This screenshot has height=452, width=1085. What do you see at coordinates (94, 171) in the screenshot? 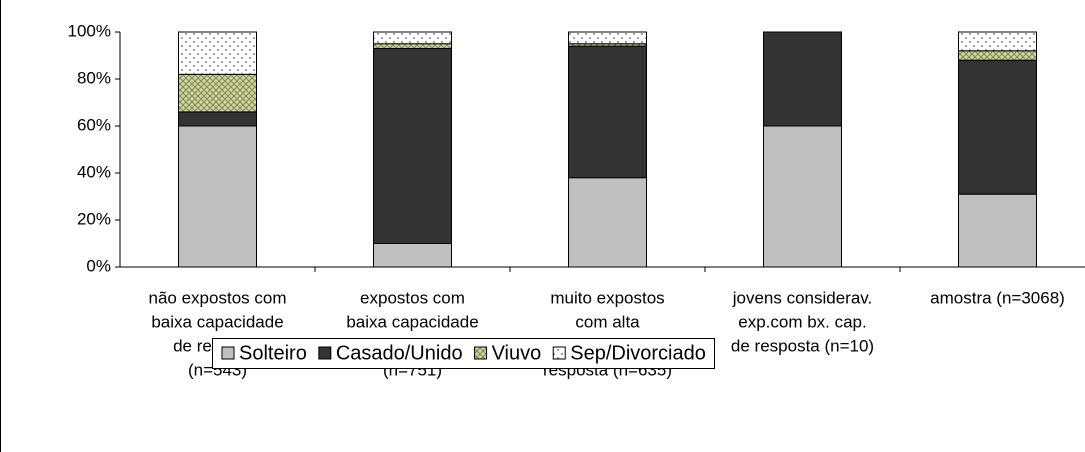
I see `y-tick-label: 40%` at bounding box center [94, 171].